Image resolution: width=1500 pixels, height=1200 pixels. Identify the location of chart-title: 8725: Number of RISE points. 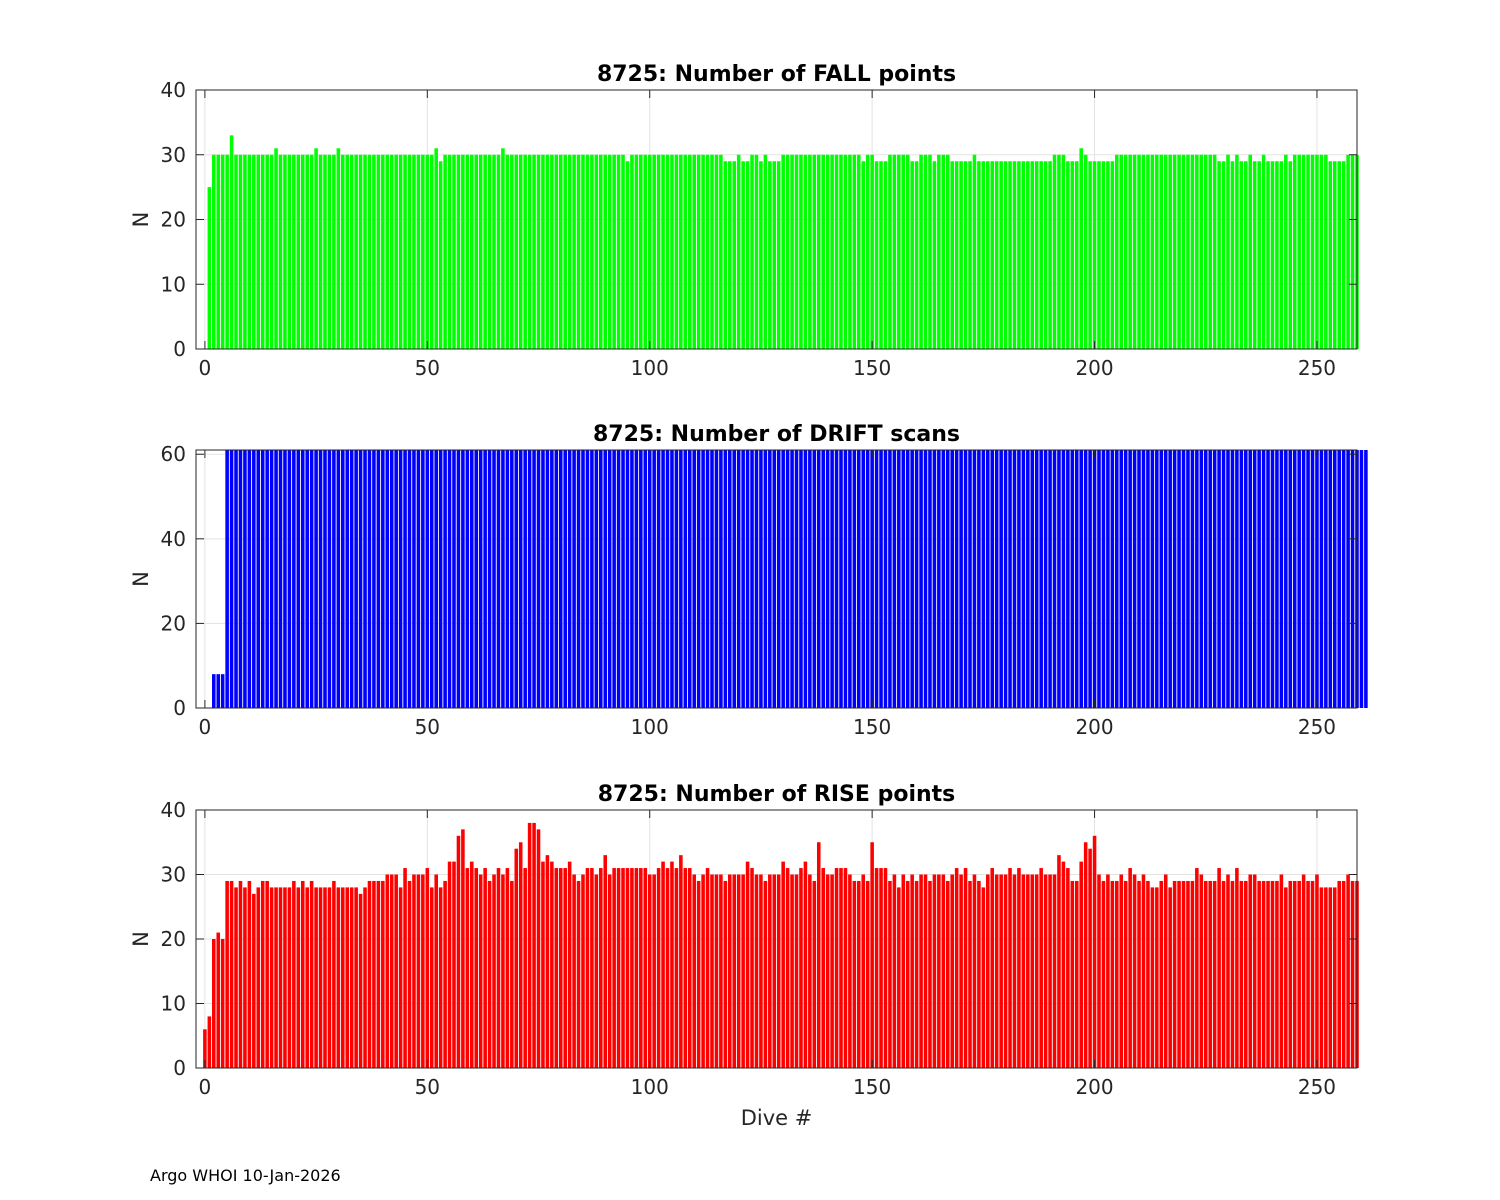
(777, 794).